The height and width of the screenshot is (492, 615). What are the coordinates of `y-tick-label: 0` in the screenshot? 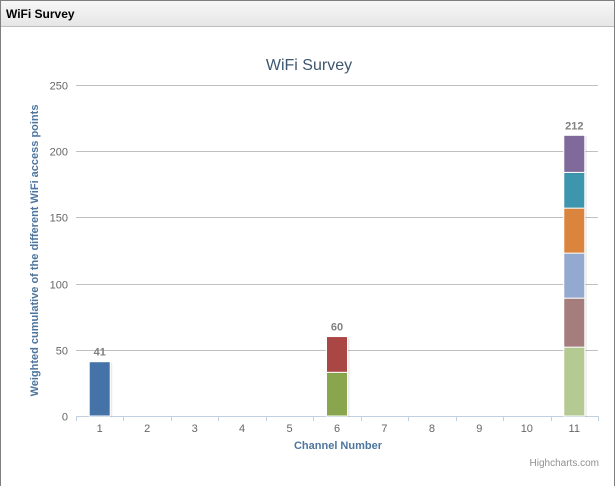 It's located at (65, 418).